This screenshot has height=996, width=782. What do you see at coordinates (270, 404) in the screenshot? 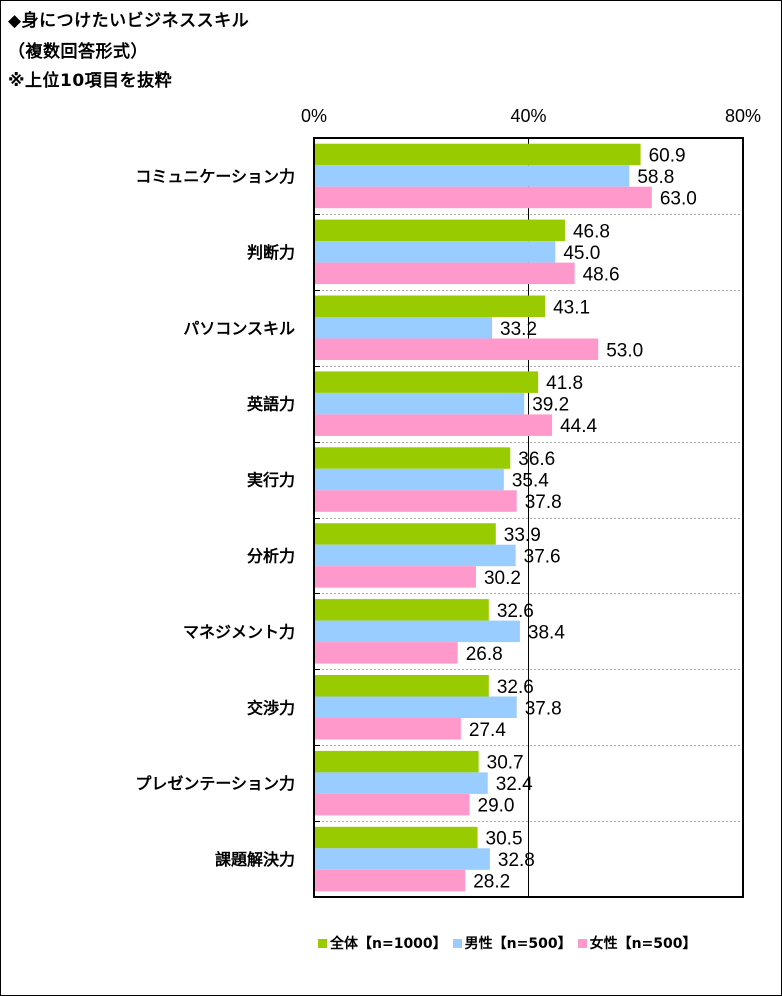
I see `category-label: 英語力` at bounding box center [270, 404].